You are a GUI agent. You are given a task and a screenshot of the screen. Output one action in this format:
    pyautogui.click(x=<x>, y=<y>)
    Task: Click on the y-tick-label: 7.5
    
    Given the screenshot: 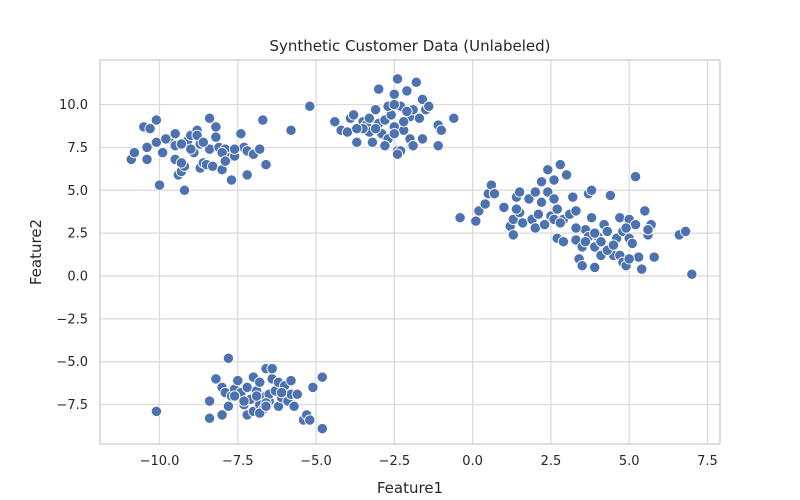 What is the action you would take?
    pyautogui.click(x=77, y=148)
    